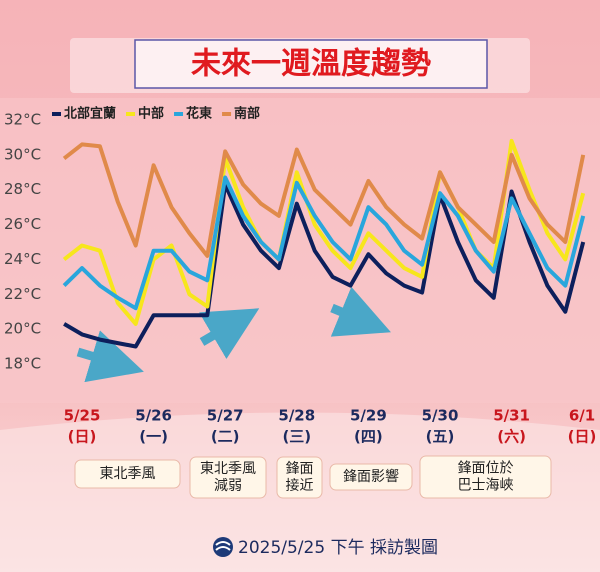  I want to click on annotation-text: 減弱, so click(228, 485).